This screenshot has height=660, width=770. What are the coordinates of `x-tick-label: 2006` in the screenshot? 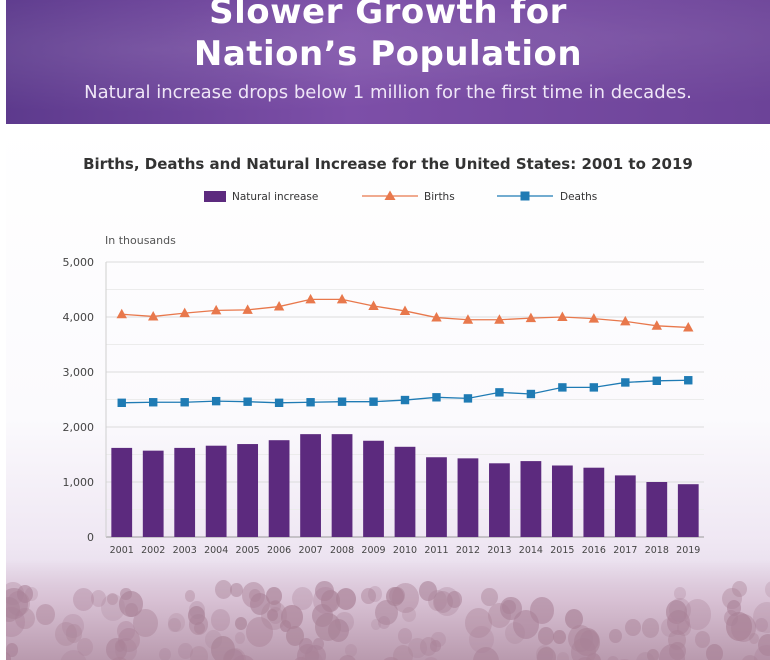 It's located at (279, 550).